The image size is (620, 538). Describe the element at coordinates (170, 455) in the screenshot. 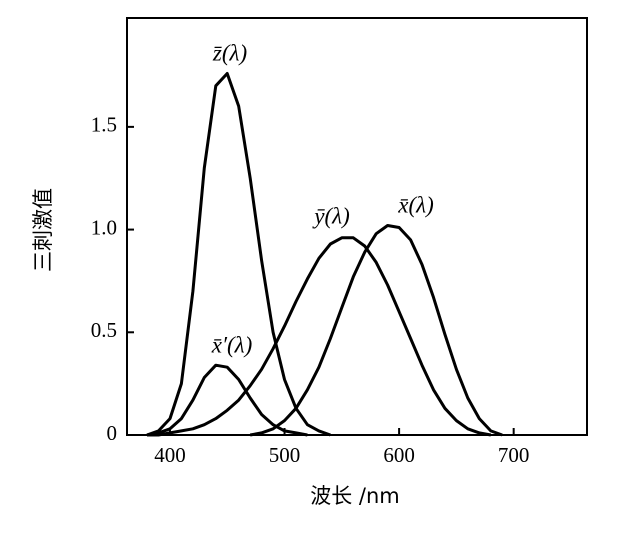

I see `x-tick-label: 400` at that location.